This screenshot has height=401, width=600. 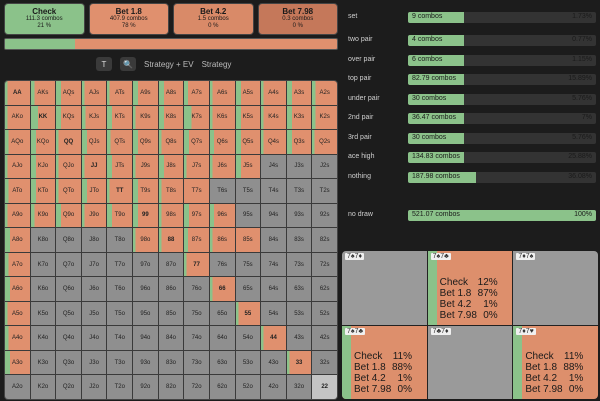 I want to click on hand-cell-KQs: KQs, so click(x=68, y=117).